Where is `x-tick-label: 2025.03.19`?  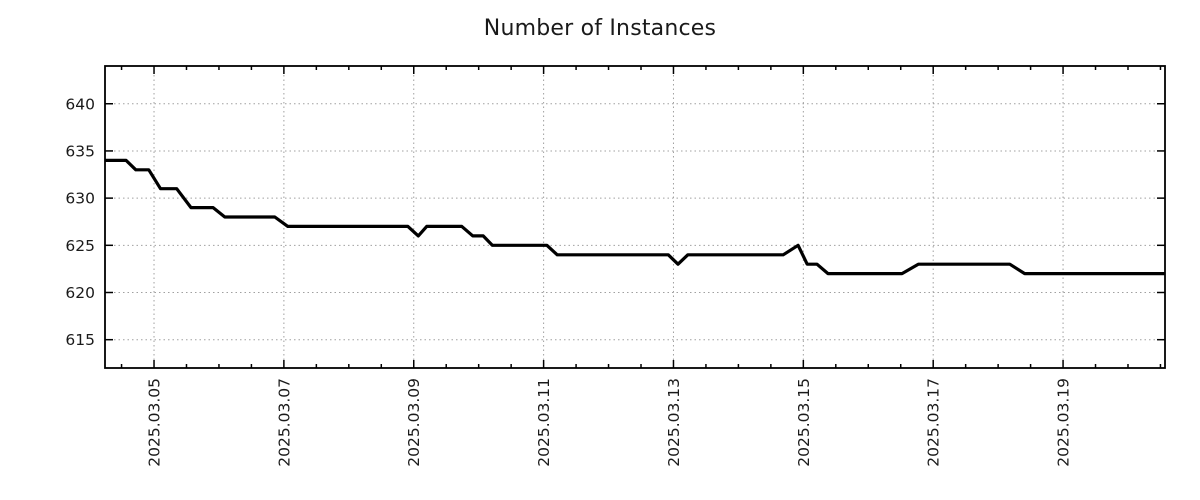
x-tick-label: 2025.03.19 is located at coordinates (1064, 422).